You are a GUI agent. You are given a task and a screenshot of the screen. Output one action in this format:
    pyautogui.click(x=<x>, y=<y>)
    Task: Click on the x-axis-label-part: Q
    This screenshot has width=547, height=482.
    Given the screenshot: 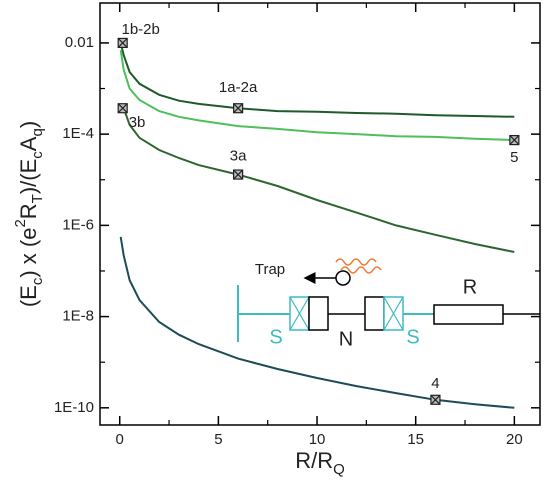 What is the action you would take?
    pyautogui.click(x=339, y=469)
    